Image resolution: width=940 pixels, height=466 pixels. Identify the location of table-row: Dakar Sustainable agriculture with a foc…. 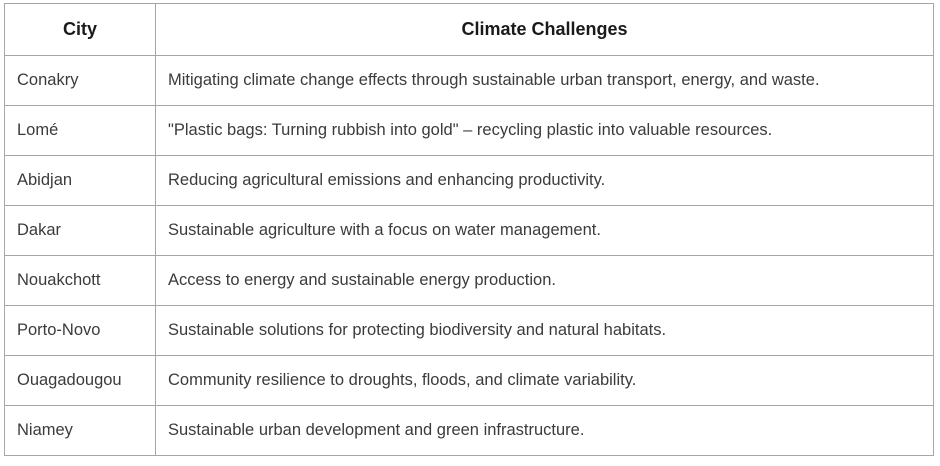
(469, 230).